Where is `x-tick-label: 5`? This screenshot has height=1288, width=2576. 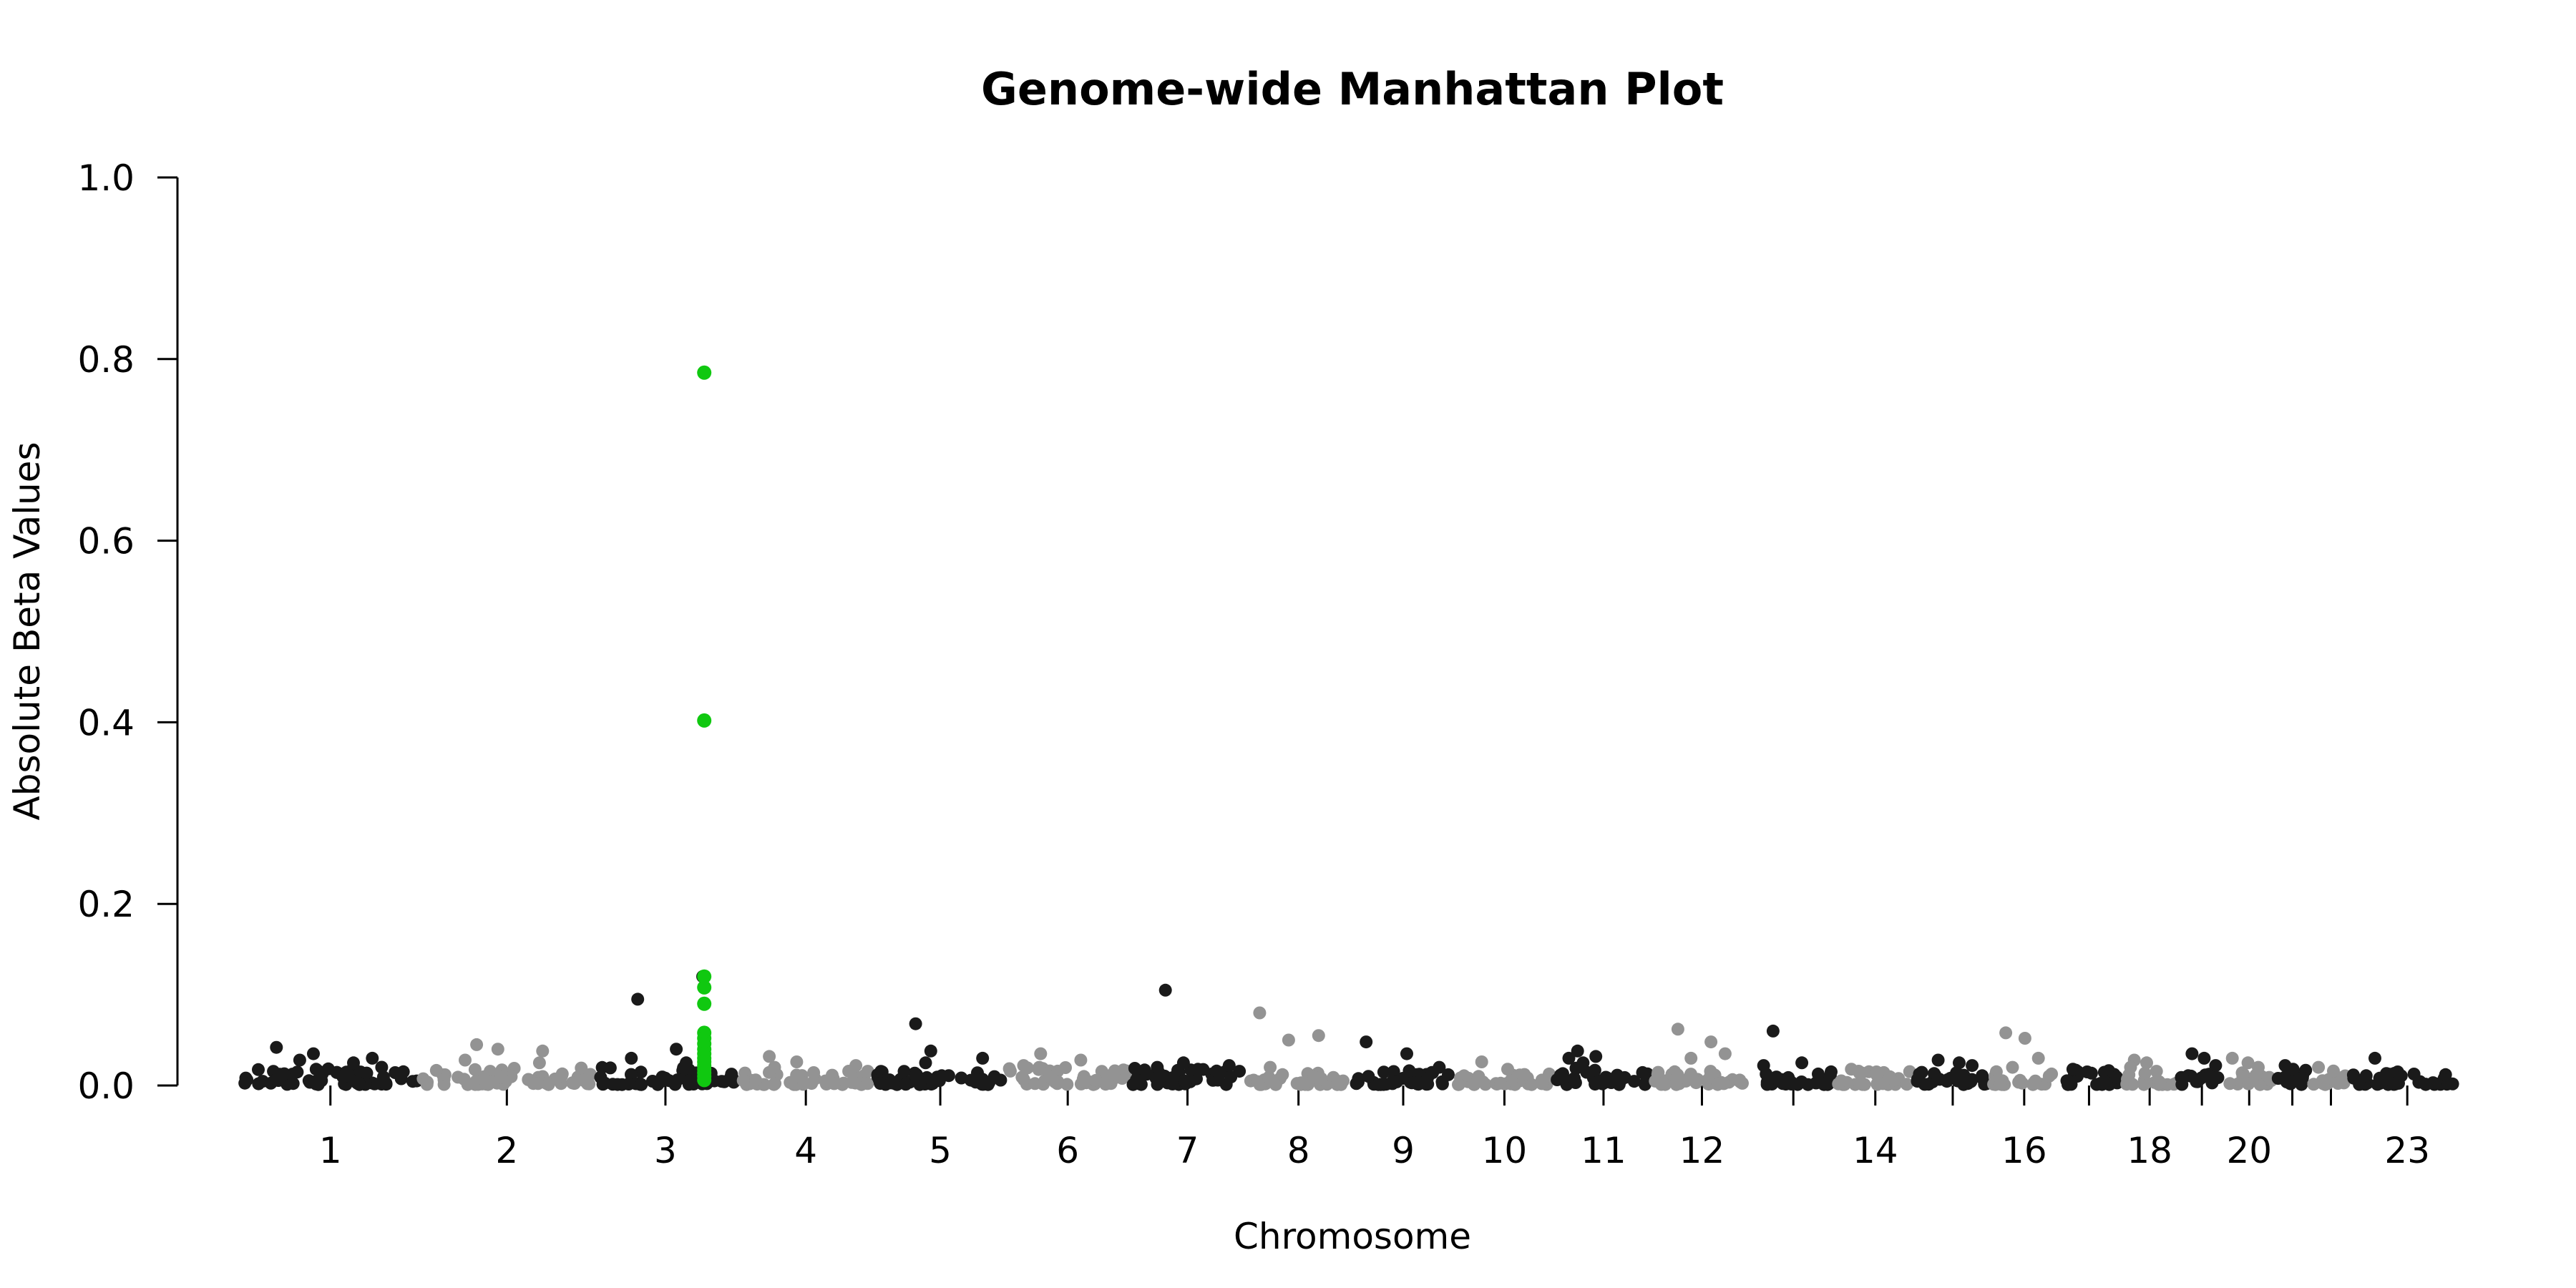 x-tick-label: 5 is located at coordinates (940, 1150).